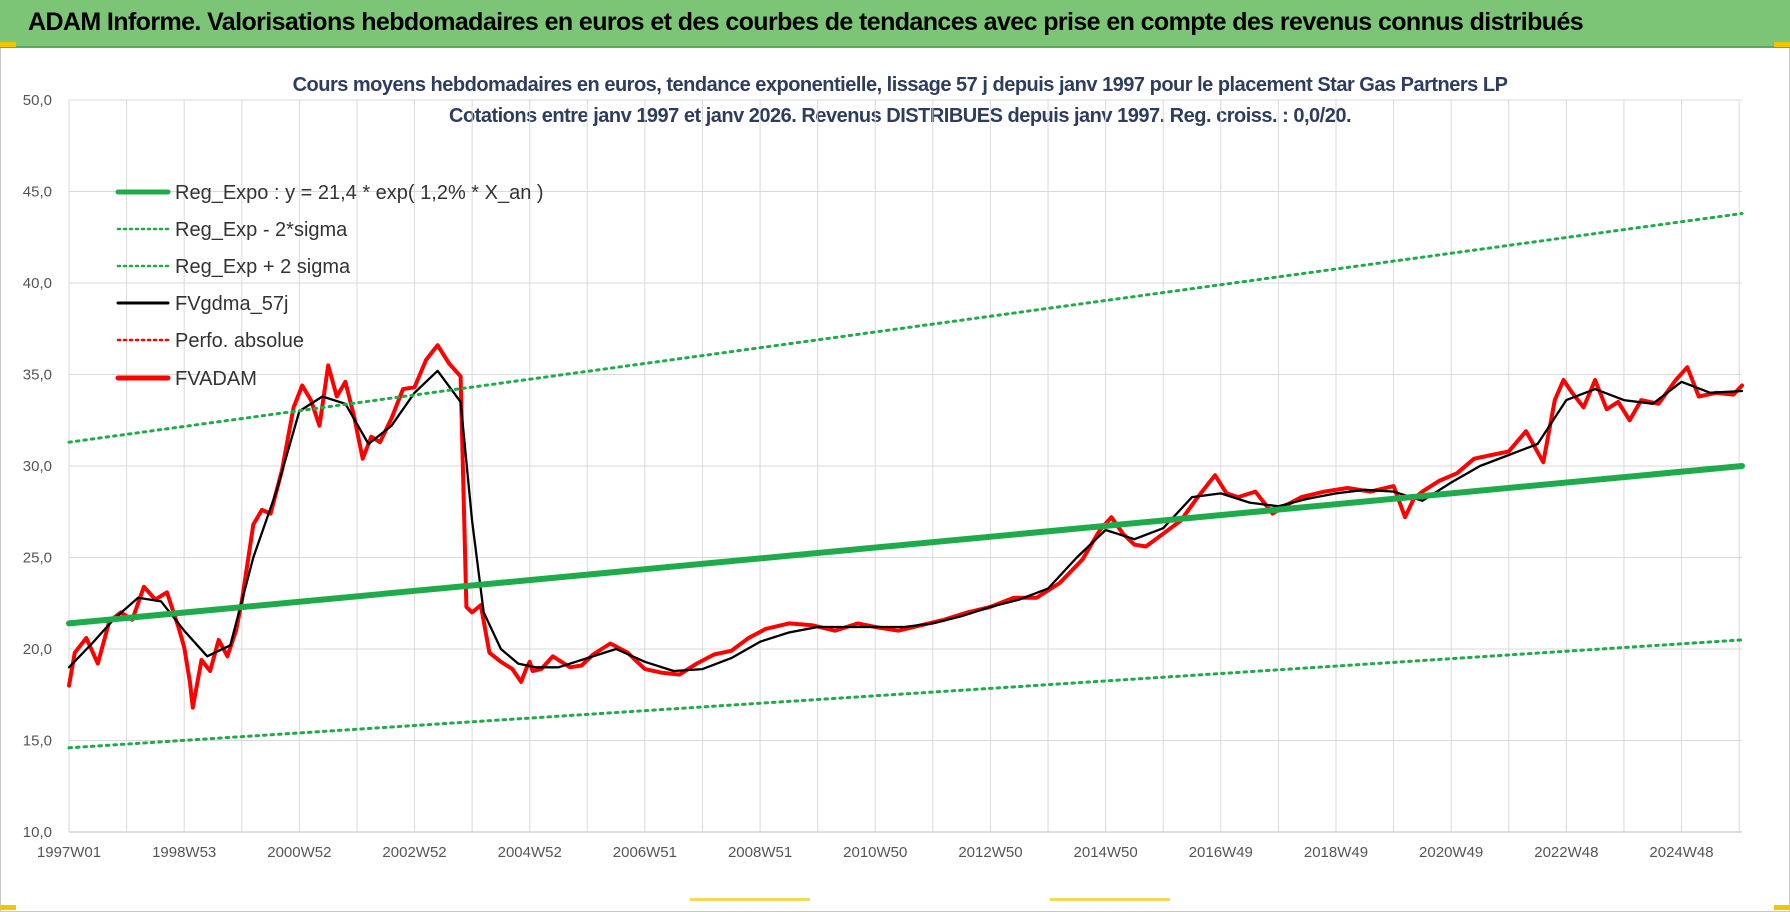  What do you see at coordinates (37, 832) in the screenshot?
I see `y-tick-label: 10,0` at bounding box center [37, 832].